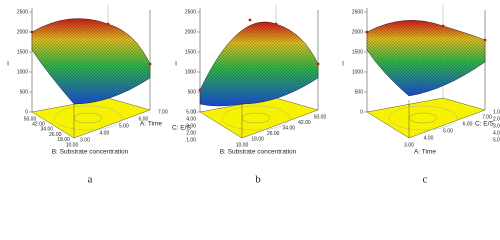 This screenshot has width=500, height=240. Describe the element at coordinates (151, 124) in the screenshot. I see `side-axis-title: A: Time` at that location.